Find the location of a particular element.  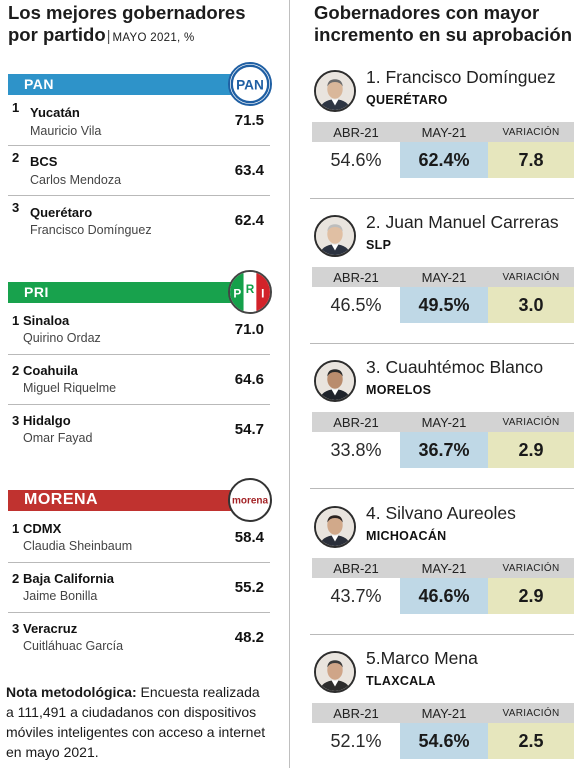

party-bar-pan is located at coordinates (129, 84).